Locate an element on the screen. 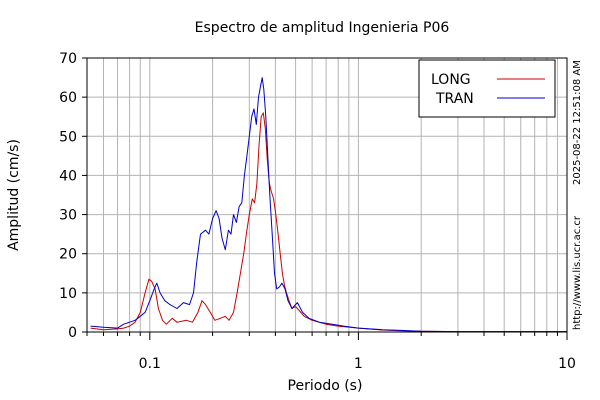 The width and height of the screenshot is (600, 400). x-tick-label: 10 is located at coordinates (567, 364).